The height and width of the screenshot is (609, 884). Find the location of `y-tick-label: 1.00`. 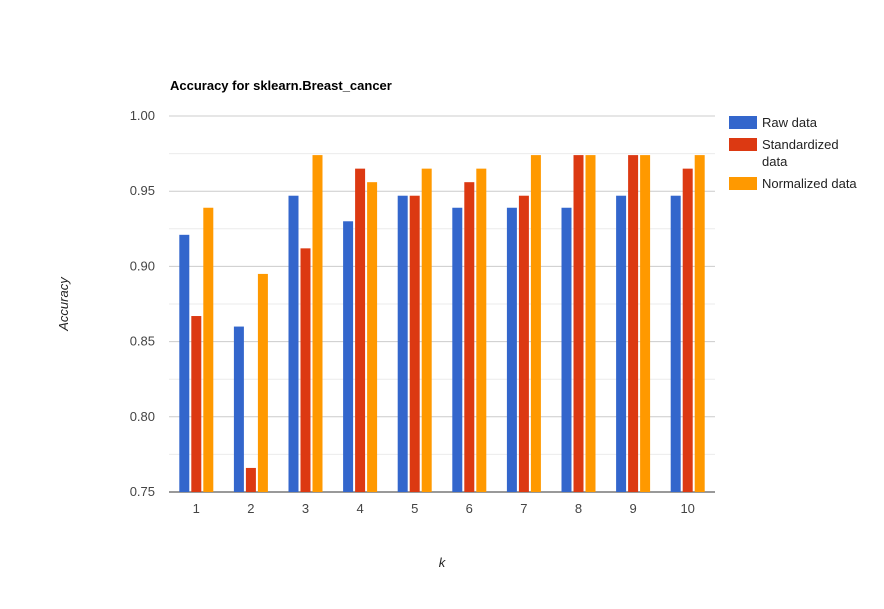

y-tick-label: 1.00 is located at coordinates (142, 115).